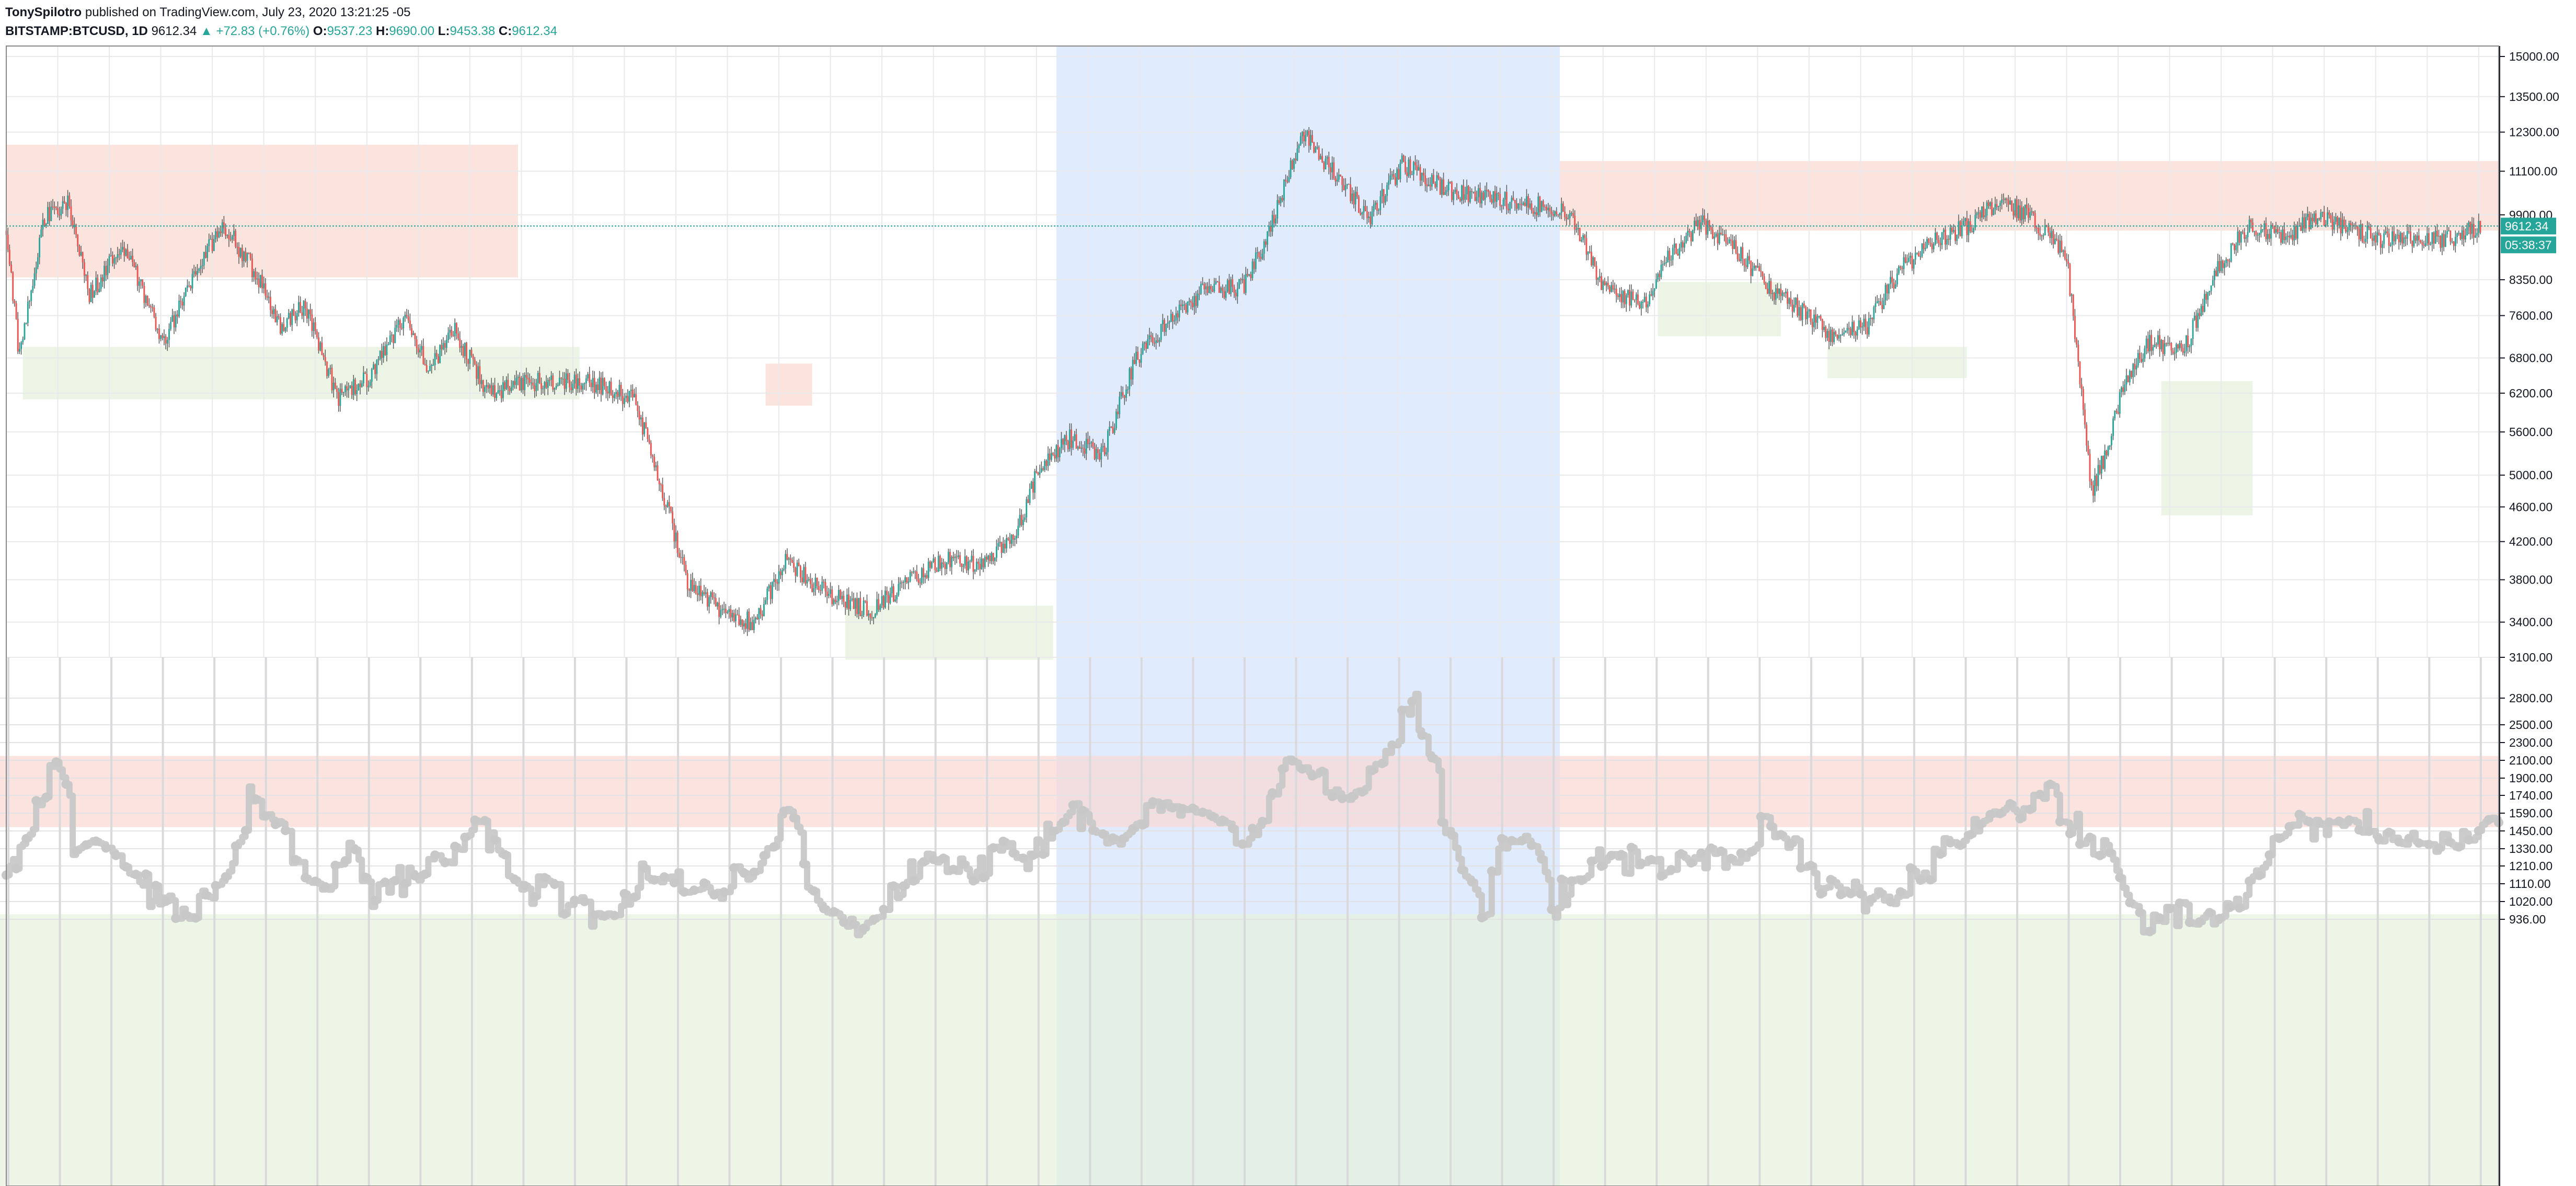 Image resolution: width=2576 pixels, height=1186 pixels. Describe the element at coordinates (2528, 227) in the screenshot. I see `last-price-badge` at that location.